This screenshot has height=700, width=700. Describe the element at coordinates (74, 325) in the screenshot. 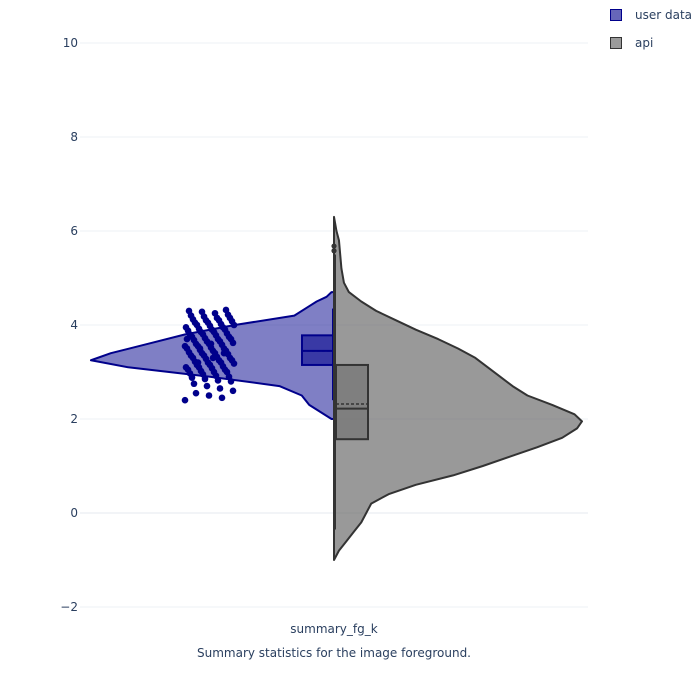

I see `y-tick-label: 4` at that location.